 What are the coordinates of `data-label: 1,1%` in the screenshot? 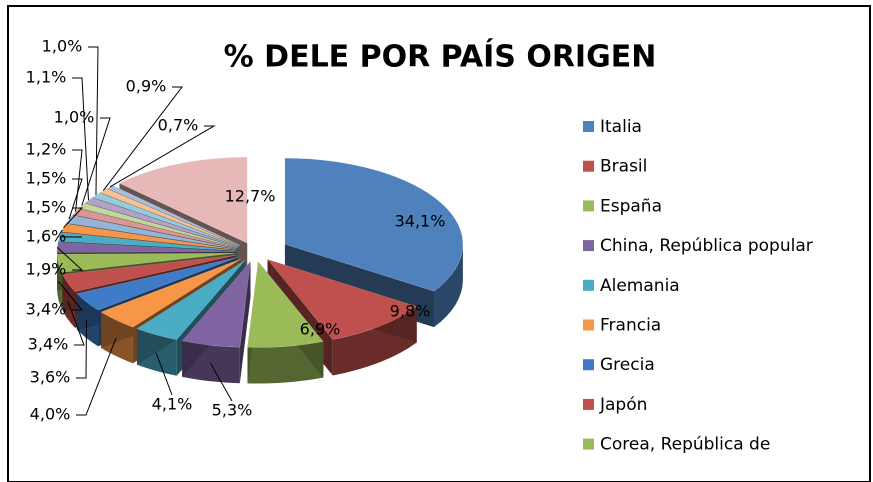 It's located at (46, 77).